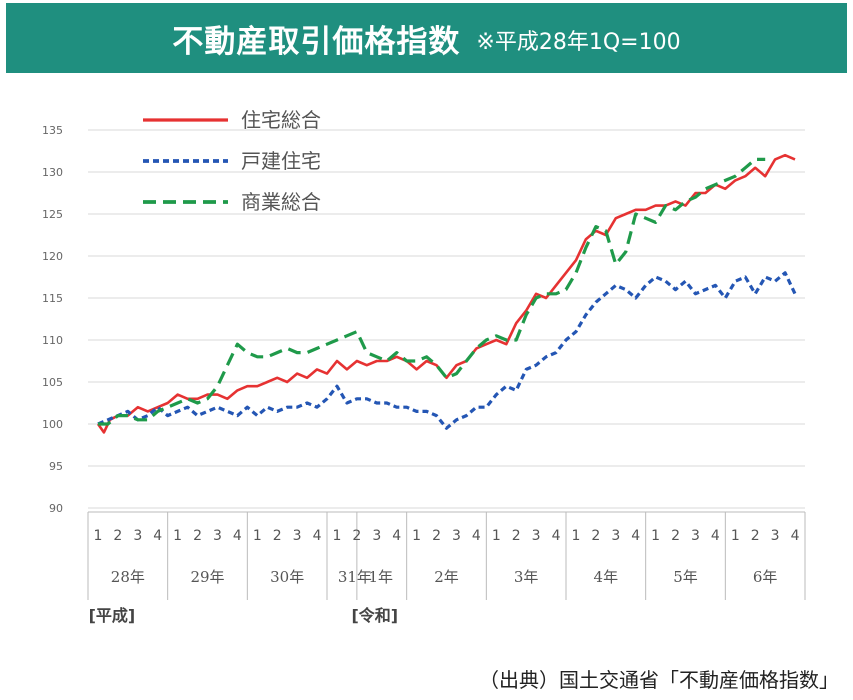 The height and width of the screenshot is (700, 853). What do you see at coordinates (765, 577) in the screenshot?
I see `year-label: 6年` at bounding box center [765, 577].